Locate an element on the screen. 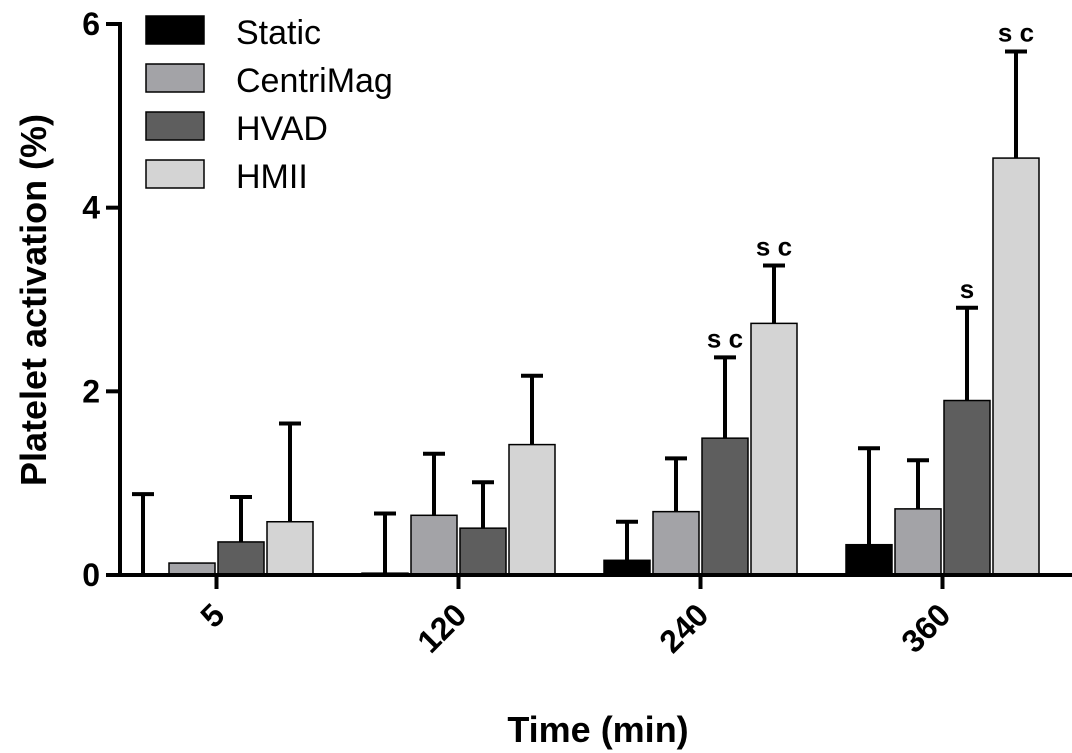  legend-label-hmii: HMII is located at coordinates (272, 177).